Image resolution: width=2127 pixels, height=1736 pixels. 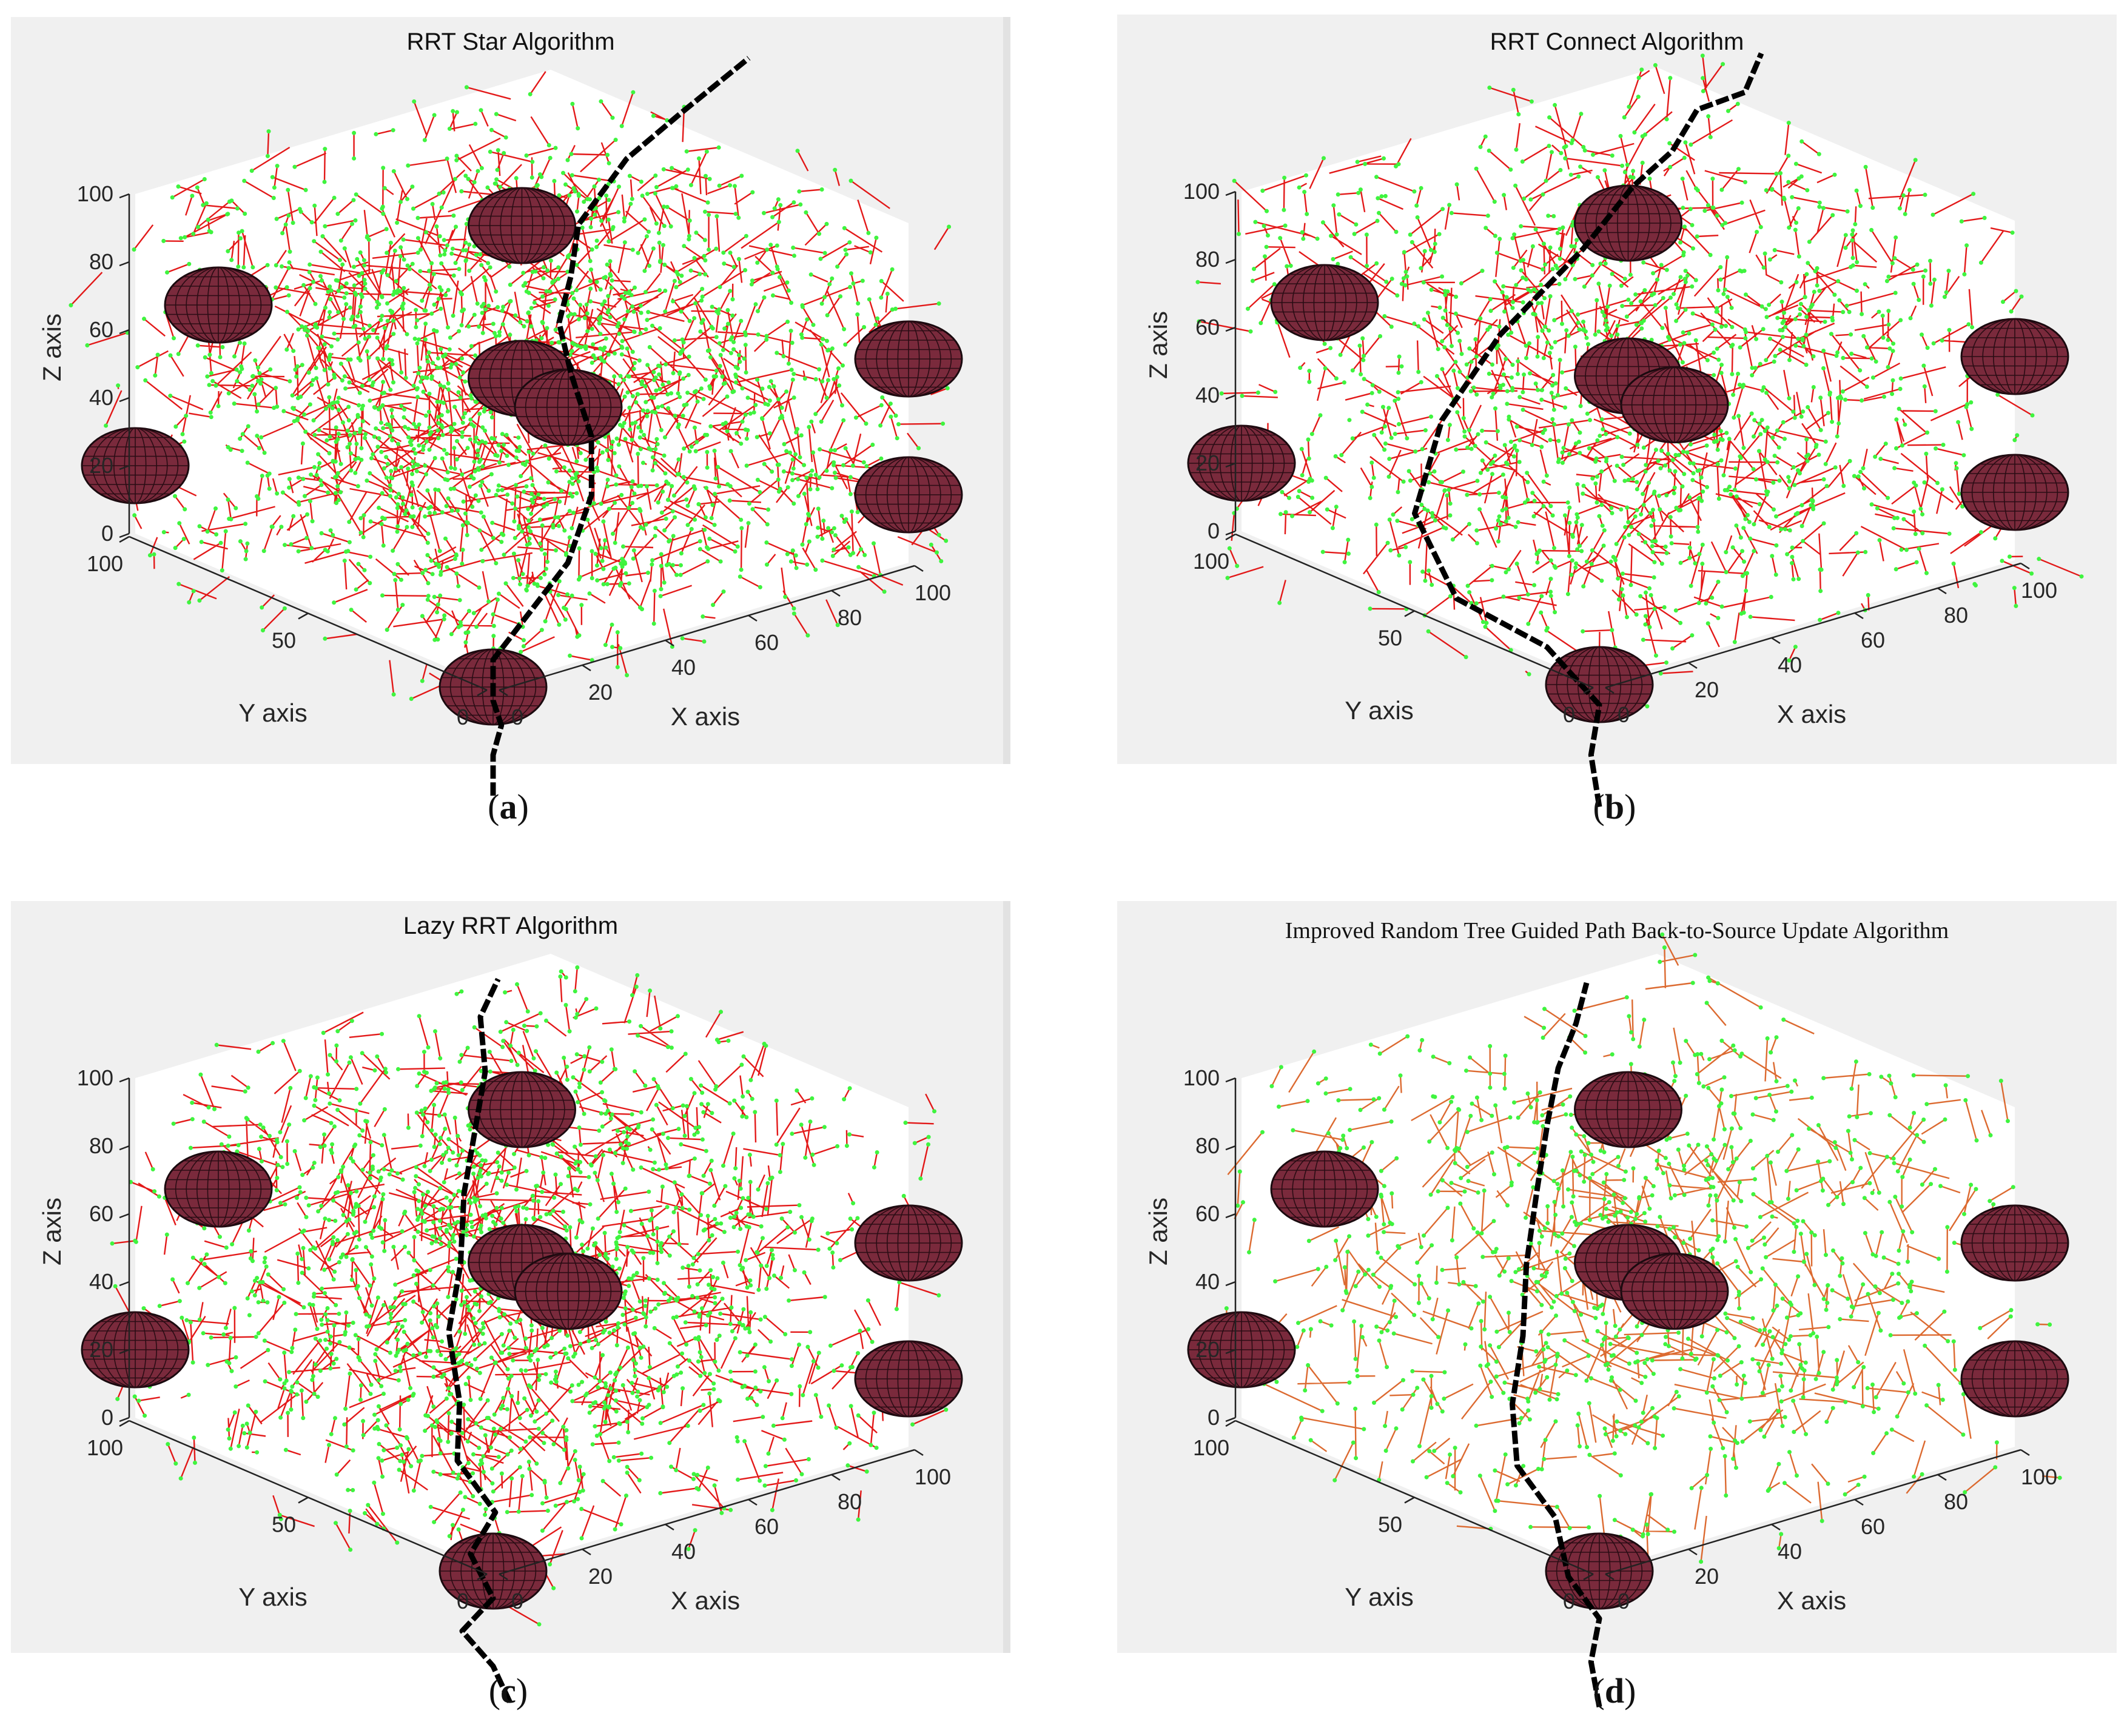 I want to click on z-tick-label: 20, so click(x=1208, y=1349).